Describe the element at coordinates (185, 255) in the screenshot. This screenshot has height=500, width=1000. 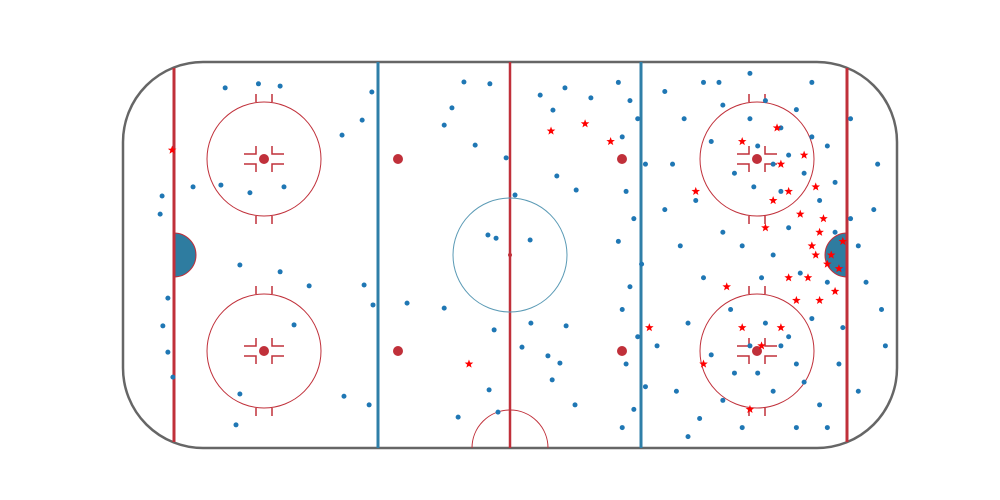
I see `crease` at that location.